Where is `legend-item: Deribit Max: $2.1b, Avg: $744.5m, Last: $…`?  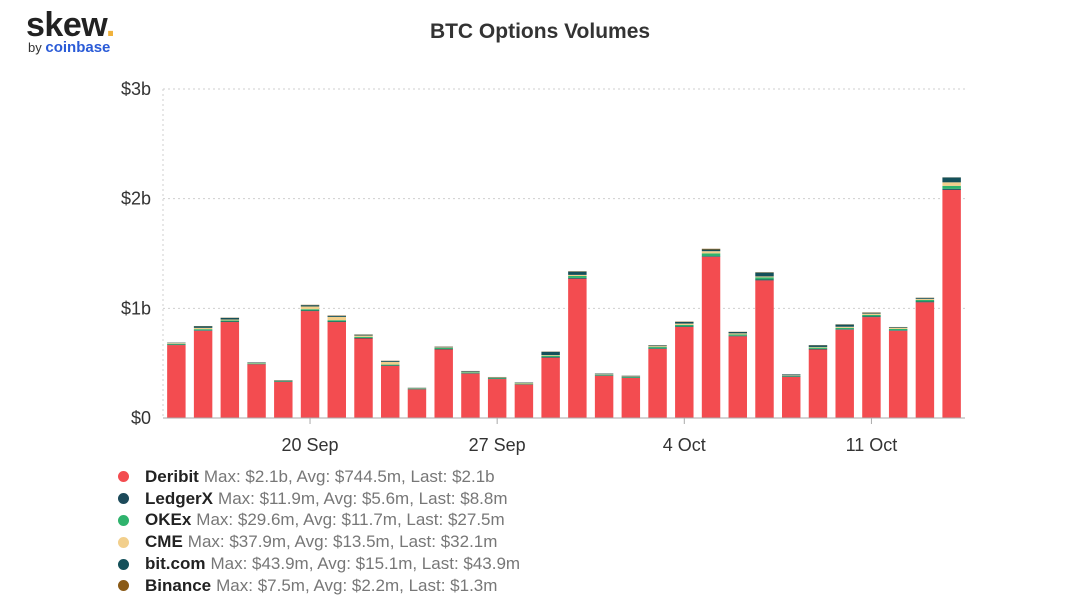 legend-item: Deribit Max: $2.1b, Avg: $744.5m, Last: $… is located at coordinates (319, 477).